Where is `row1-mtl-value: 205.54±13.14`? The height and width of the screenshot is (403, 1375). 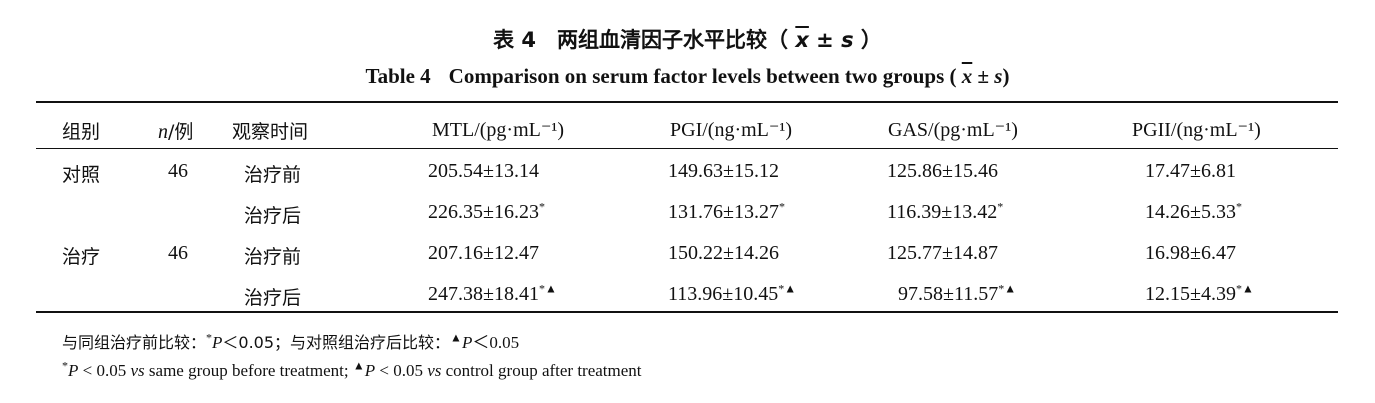
row1-mtl-value: 205.54±13.14 is located at coordinates (483, 171).